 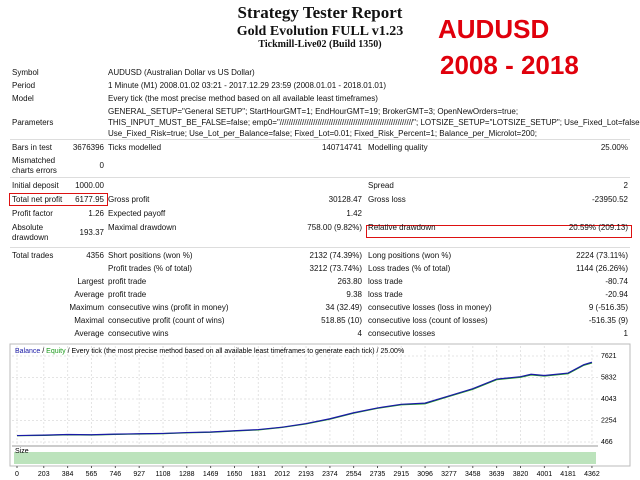 I want to click on overlay-symbol: AUDUSD, so click(x=494, y=29).